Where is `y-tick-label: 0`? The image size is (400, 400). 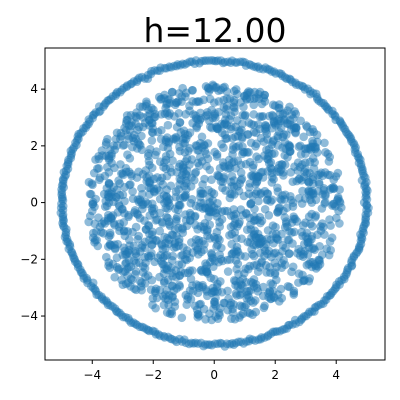 y-tick-label: 0 is located at coordinates (34, 203).